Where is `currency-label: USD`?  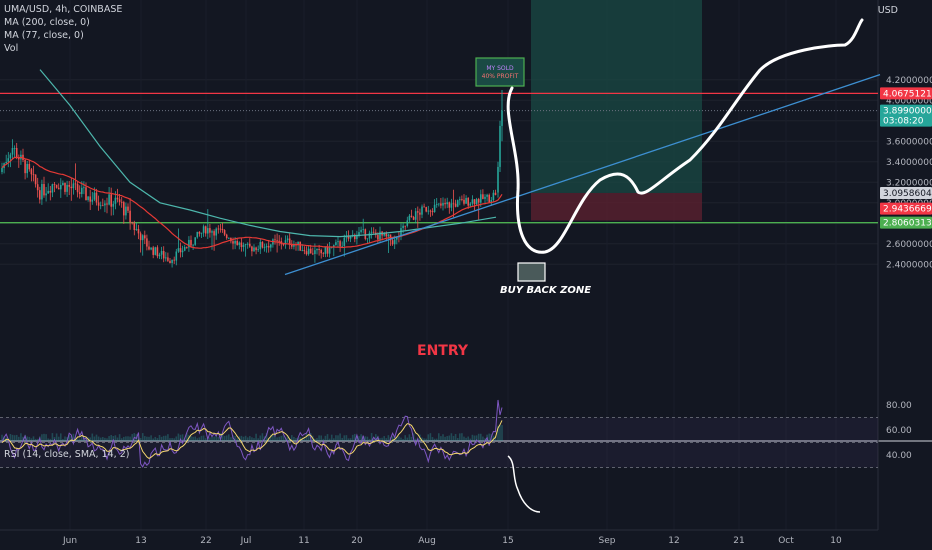 currency-label: USD is located at coordinates (887, 10).